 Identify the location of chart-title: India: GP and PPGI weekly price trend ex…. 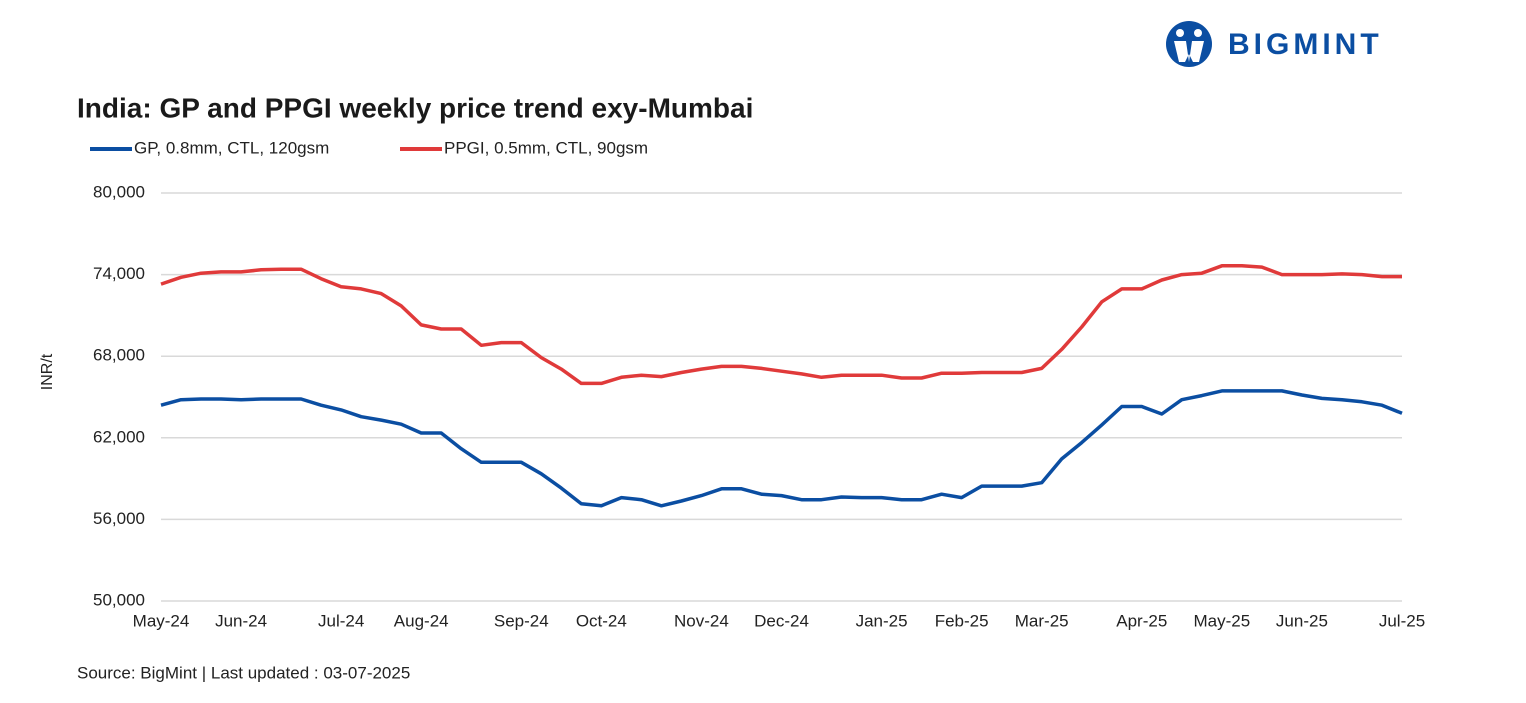
(415, 107).